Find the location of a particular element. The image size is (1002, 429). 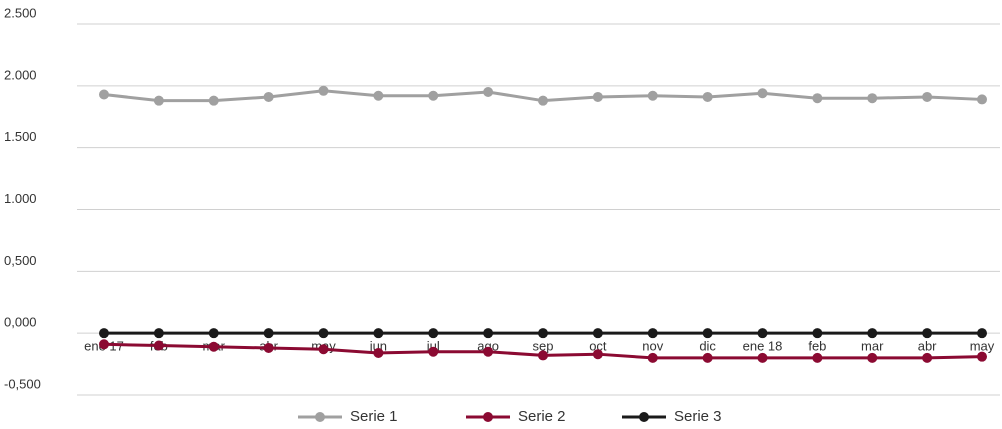

y-tick-label: 2.500 is located at coordinates (20, 12).